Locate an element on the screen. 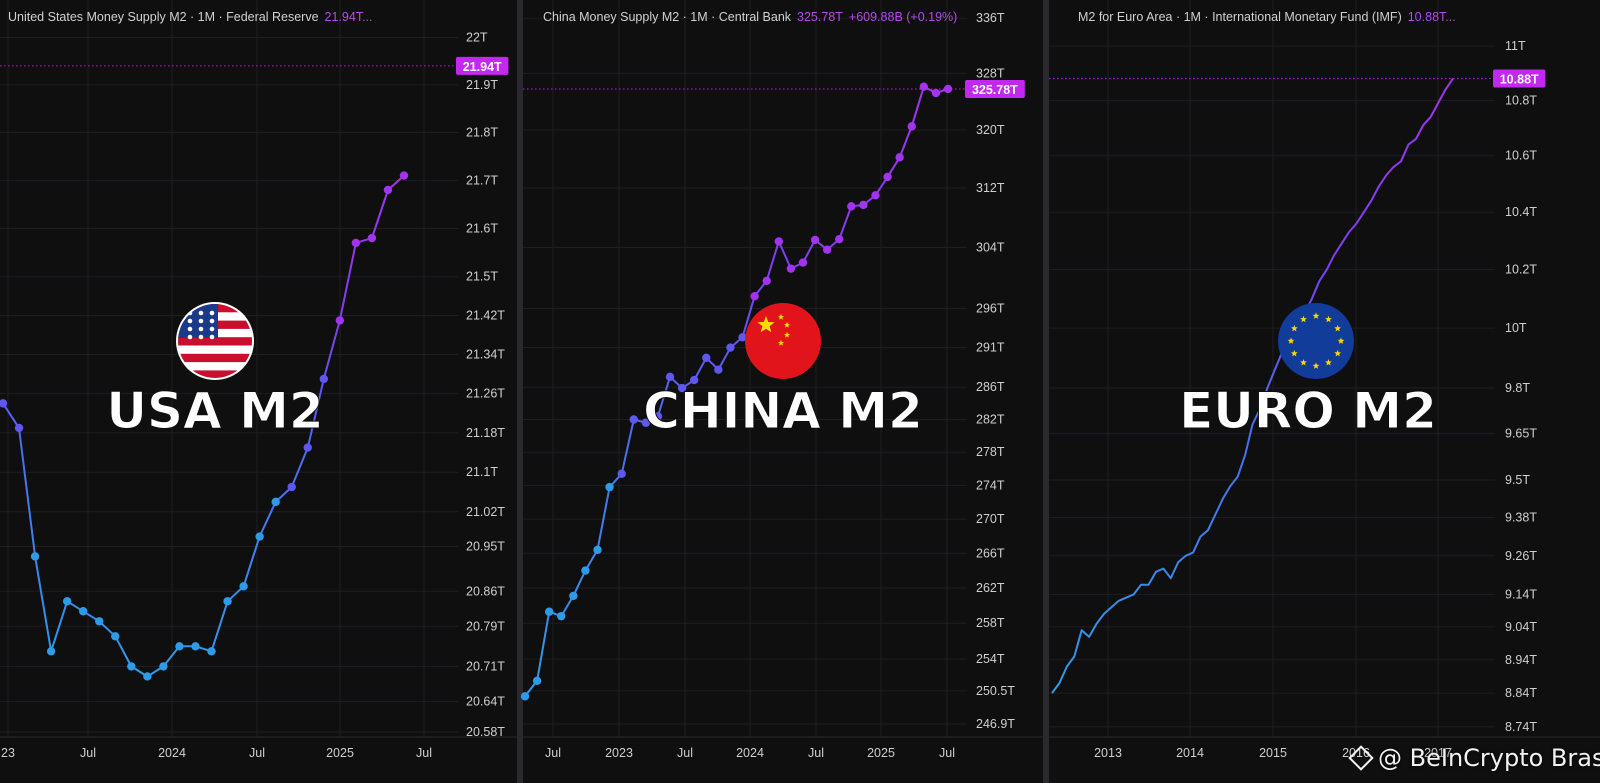 The image size is (1600, 783). china-y-tick-label: 270T is located at coordinates (990, 519).